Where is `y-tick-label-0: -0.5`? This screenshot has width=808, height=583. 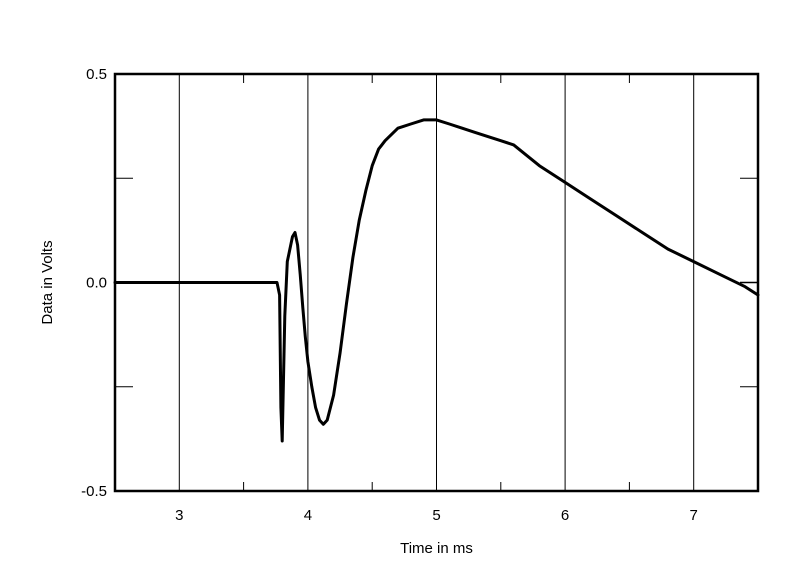 y-tick-label-0: -0.5 is located at coordinates (94, 491).